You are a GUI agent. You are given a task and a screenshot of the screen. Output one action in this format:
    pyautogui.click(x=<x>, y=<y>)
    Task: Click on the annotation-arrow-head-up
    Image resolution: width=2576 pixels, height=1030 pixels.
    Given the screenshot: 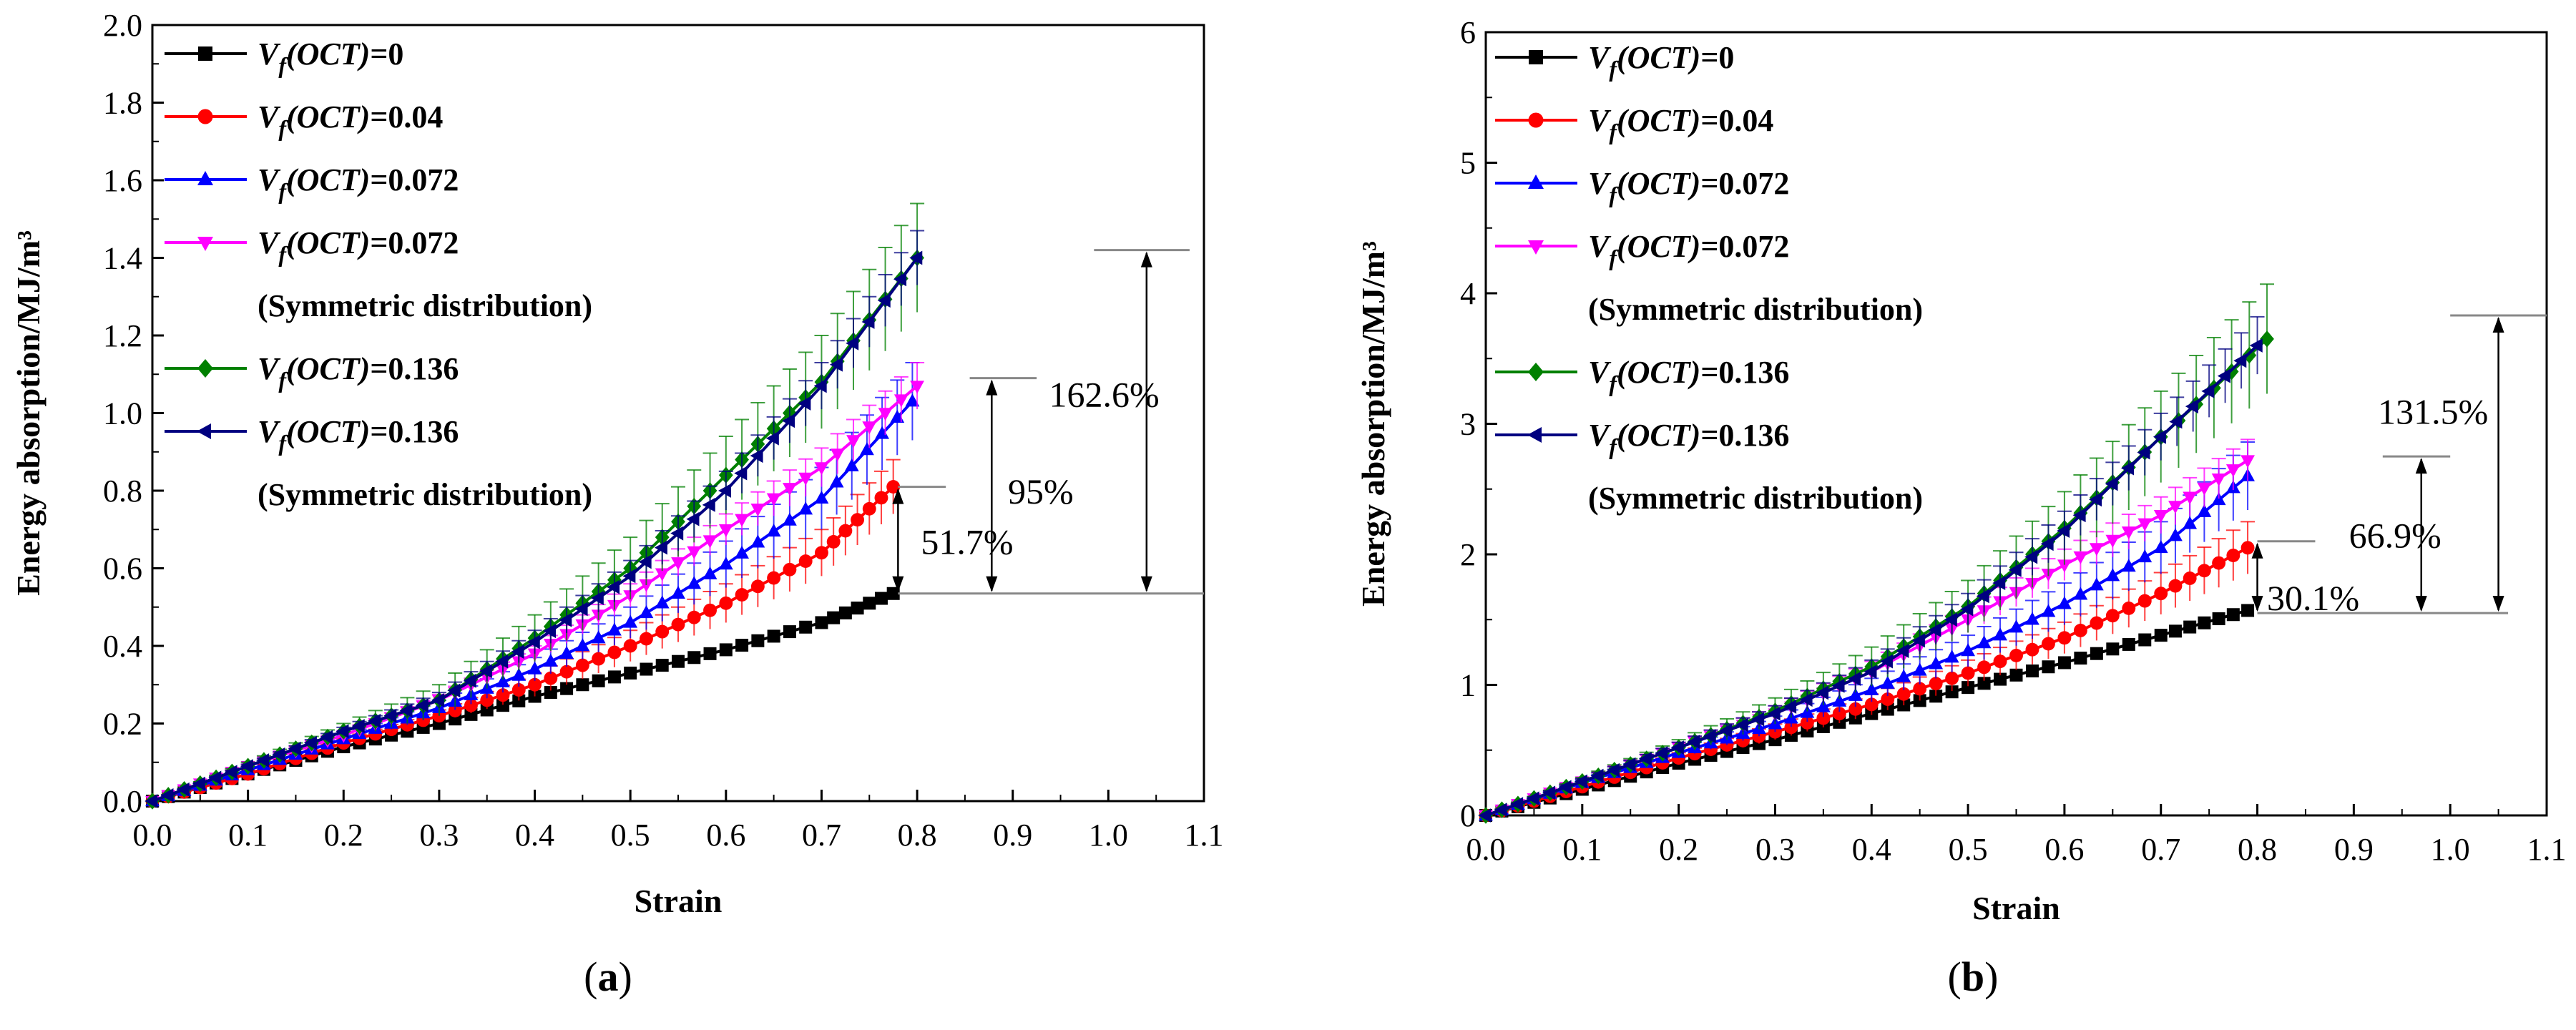 What is the action you would take?
    pyautogui.click(x=898, y=496)
    